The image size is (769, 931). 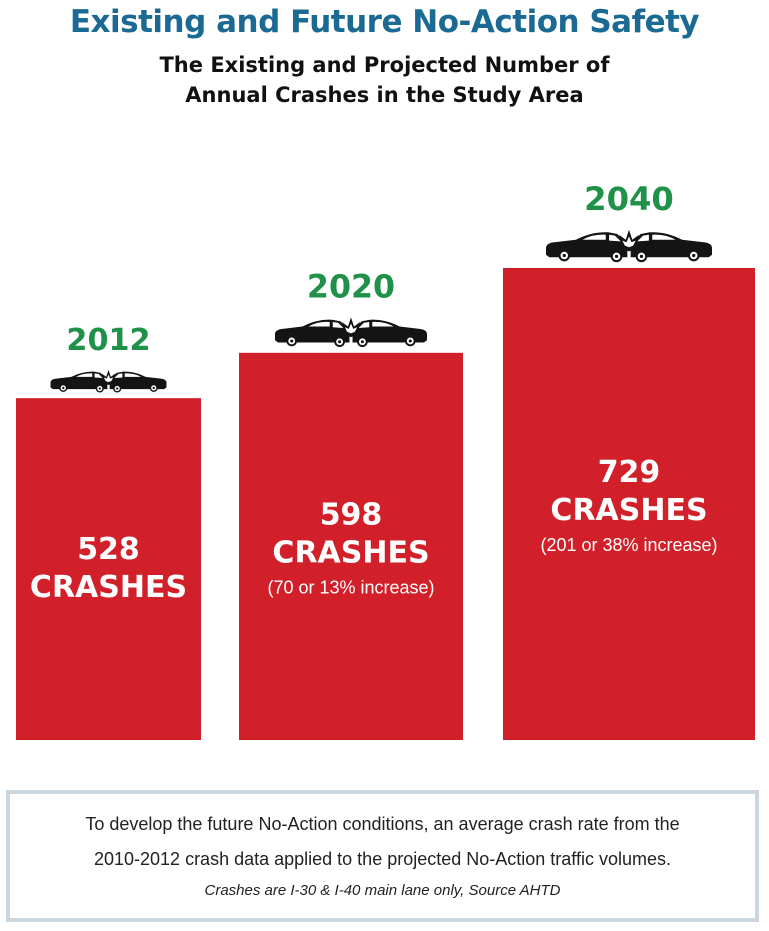 What do you see at coordinates (108, 340) in the screenshot?
I see `year-label: 2012` at bounding box center [108, 340].